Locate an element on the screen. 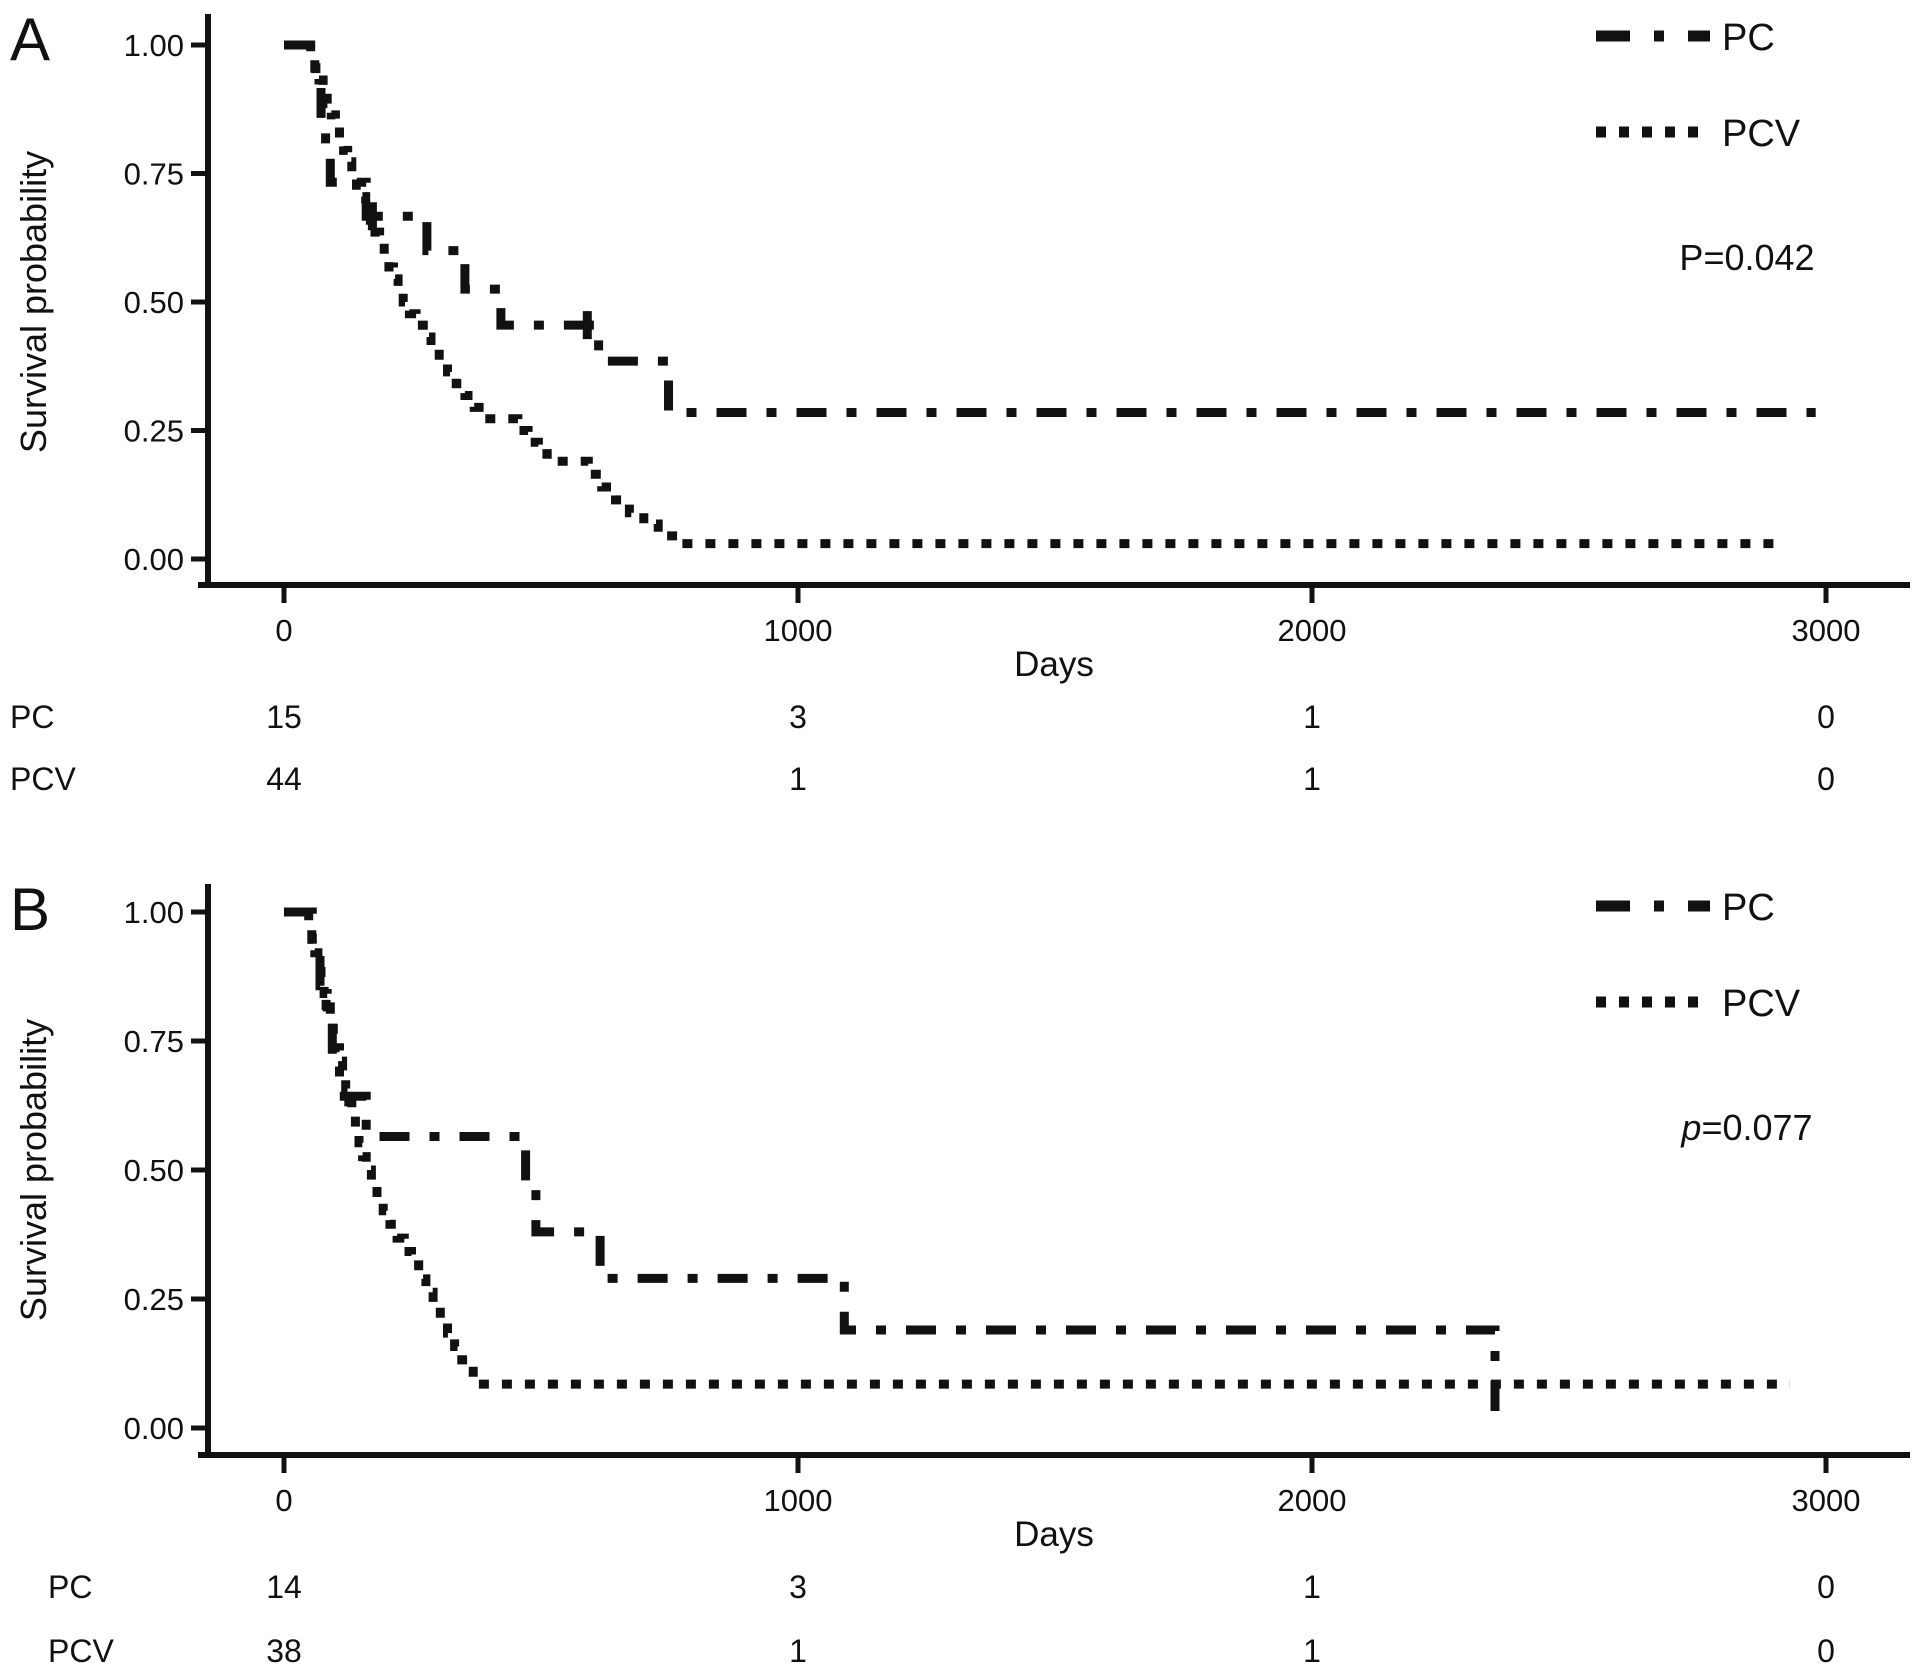  panel-a-y-axis-title: Survival probability is located at coordinates (33, 302).